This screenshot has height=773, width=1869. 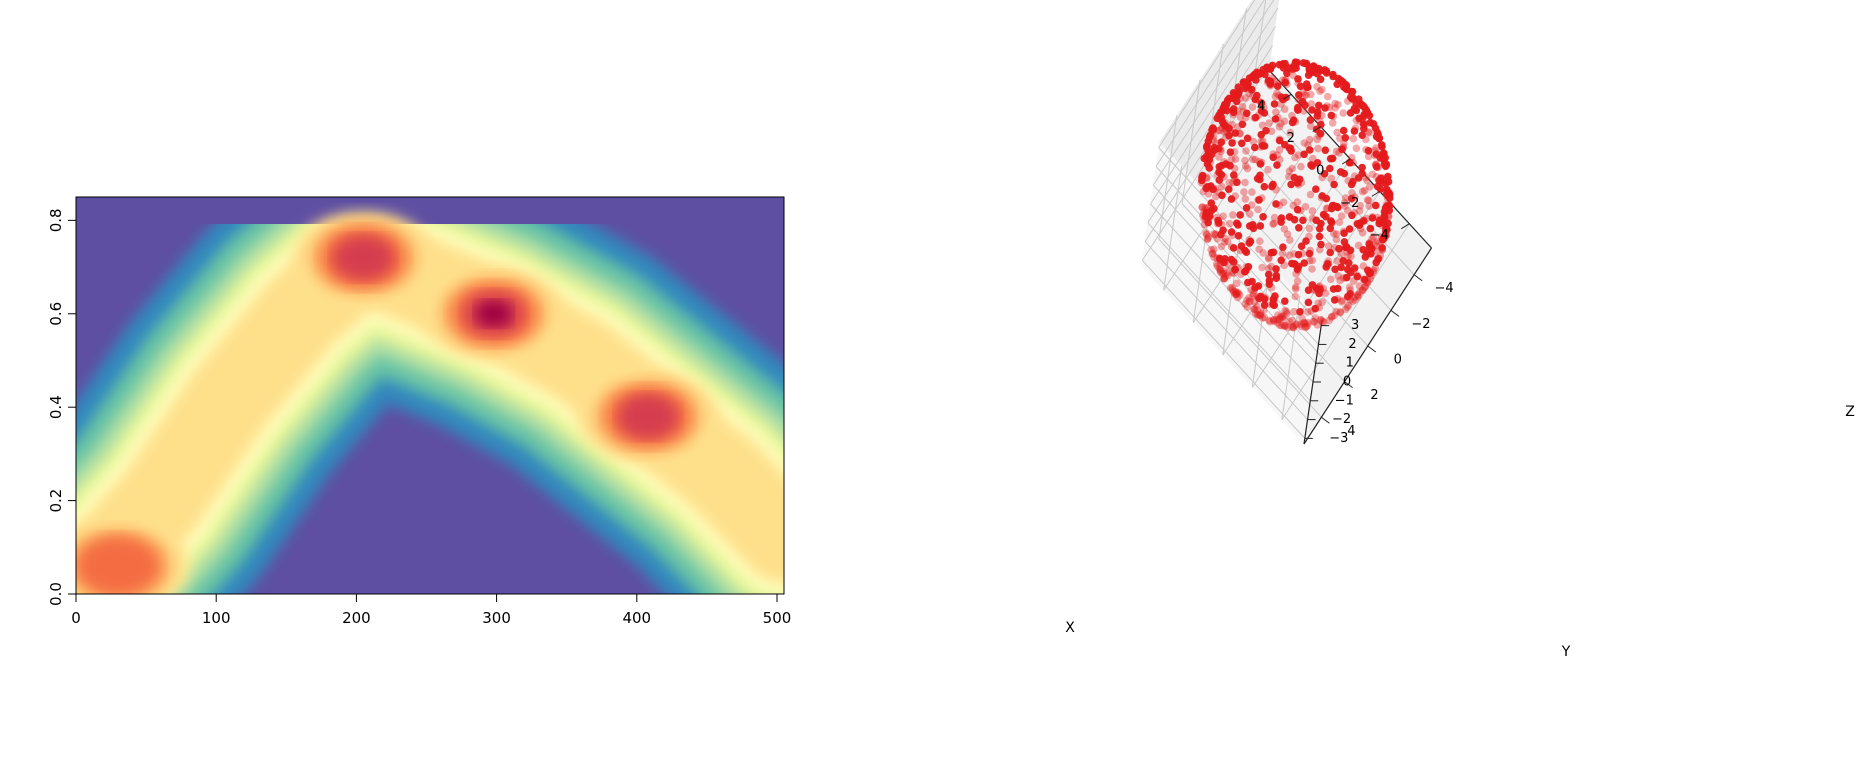 I want to click on z-tick-label: 3, so click(x=1355, y=325).